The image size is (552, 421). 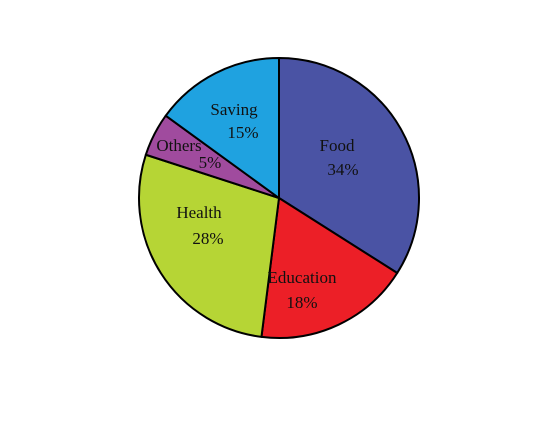 I want to click on slice-label-food: Food, so click(x=337, y=145).